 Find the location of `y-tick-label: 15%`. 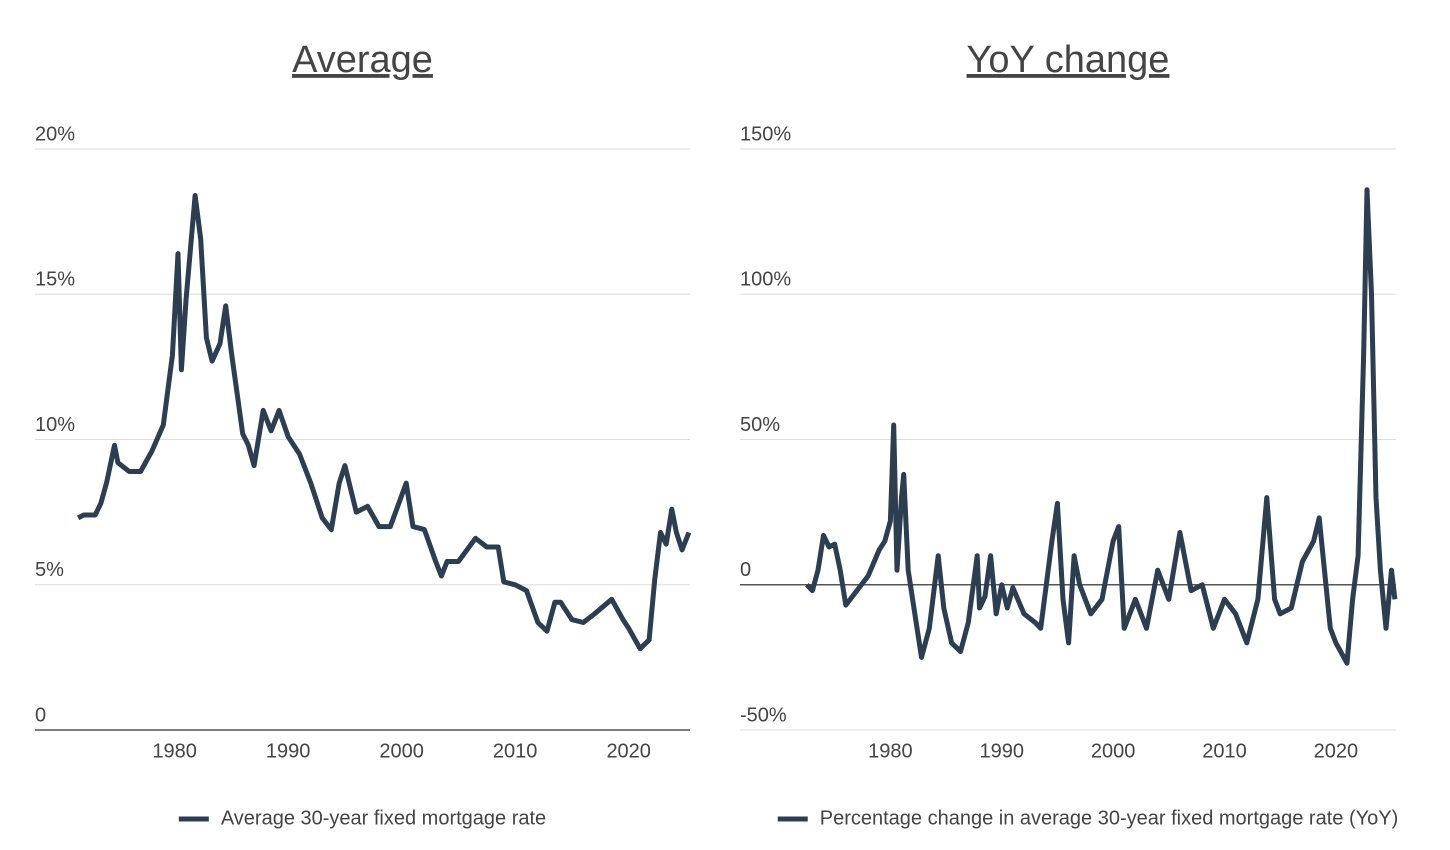

y-tick-label: 15% is located at coordinates (55, 280).